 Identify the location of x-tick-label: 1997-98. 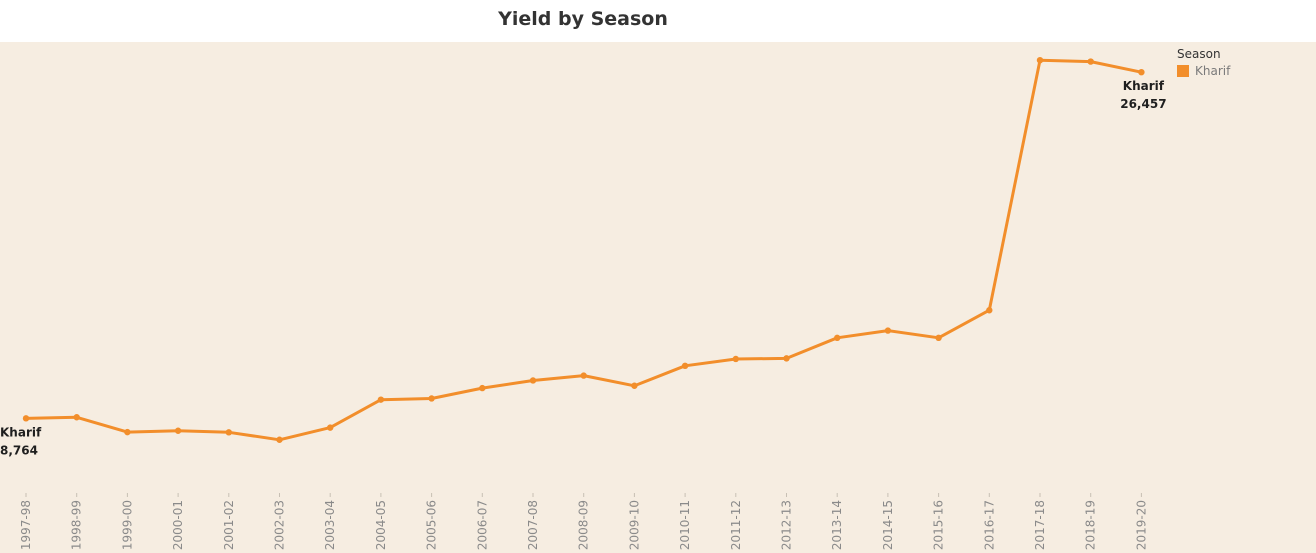
(26, 525).